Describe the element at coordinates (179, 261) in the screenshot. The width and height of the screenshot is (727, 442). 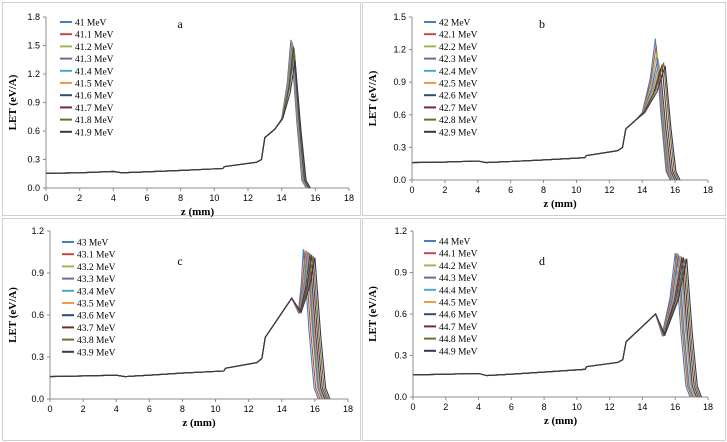
I see `panel-letter: c` at that location.